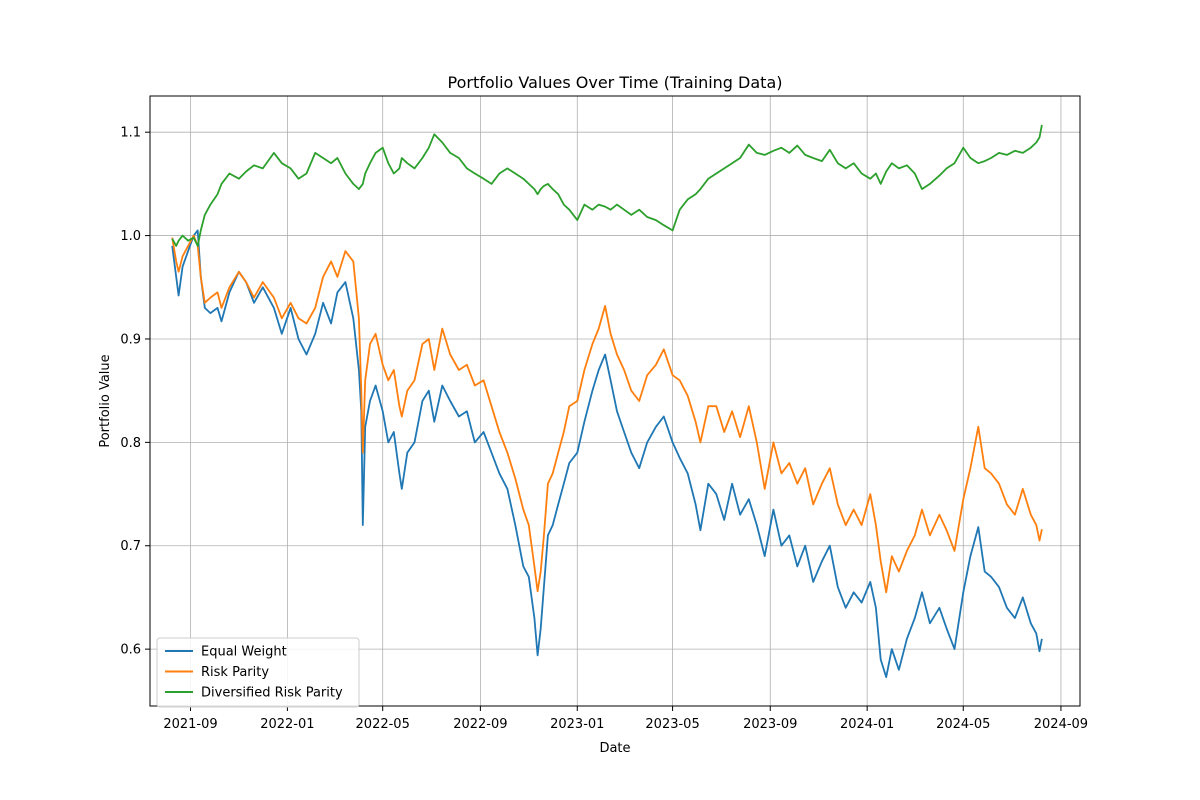  Describe the element at coordinates (963, 724) in the screenshot. I see `x-tick-label: 2024-05` at that location.